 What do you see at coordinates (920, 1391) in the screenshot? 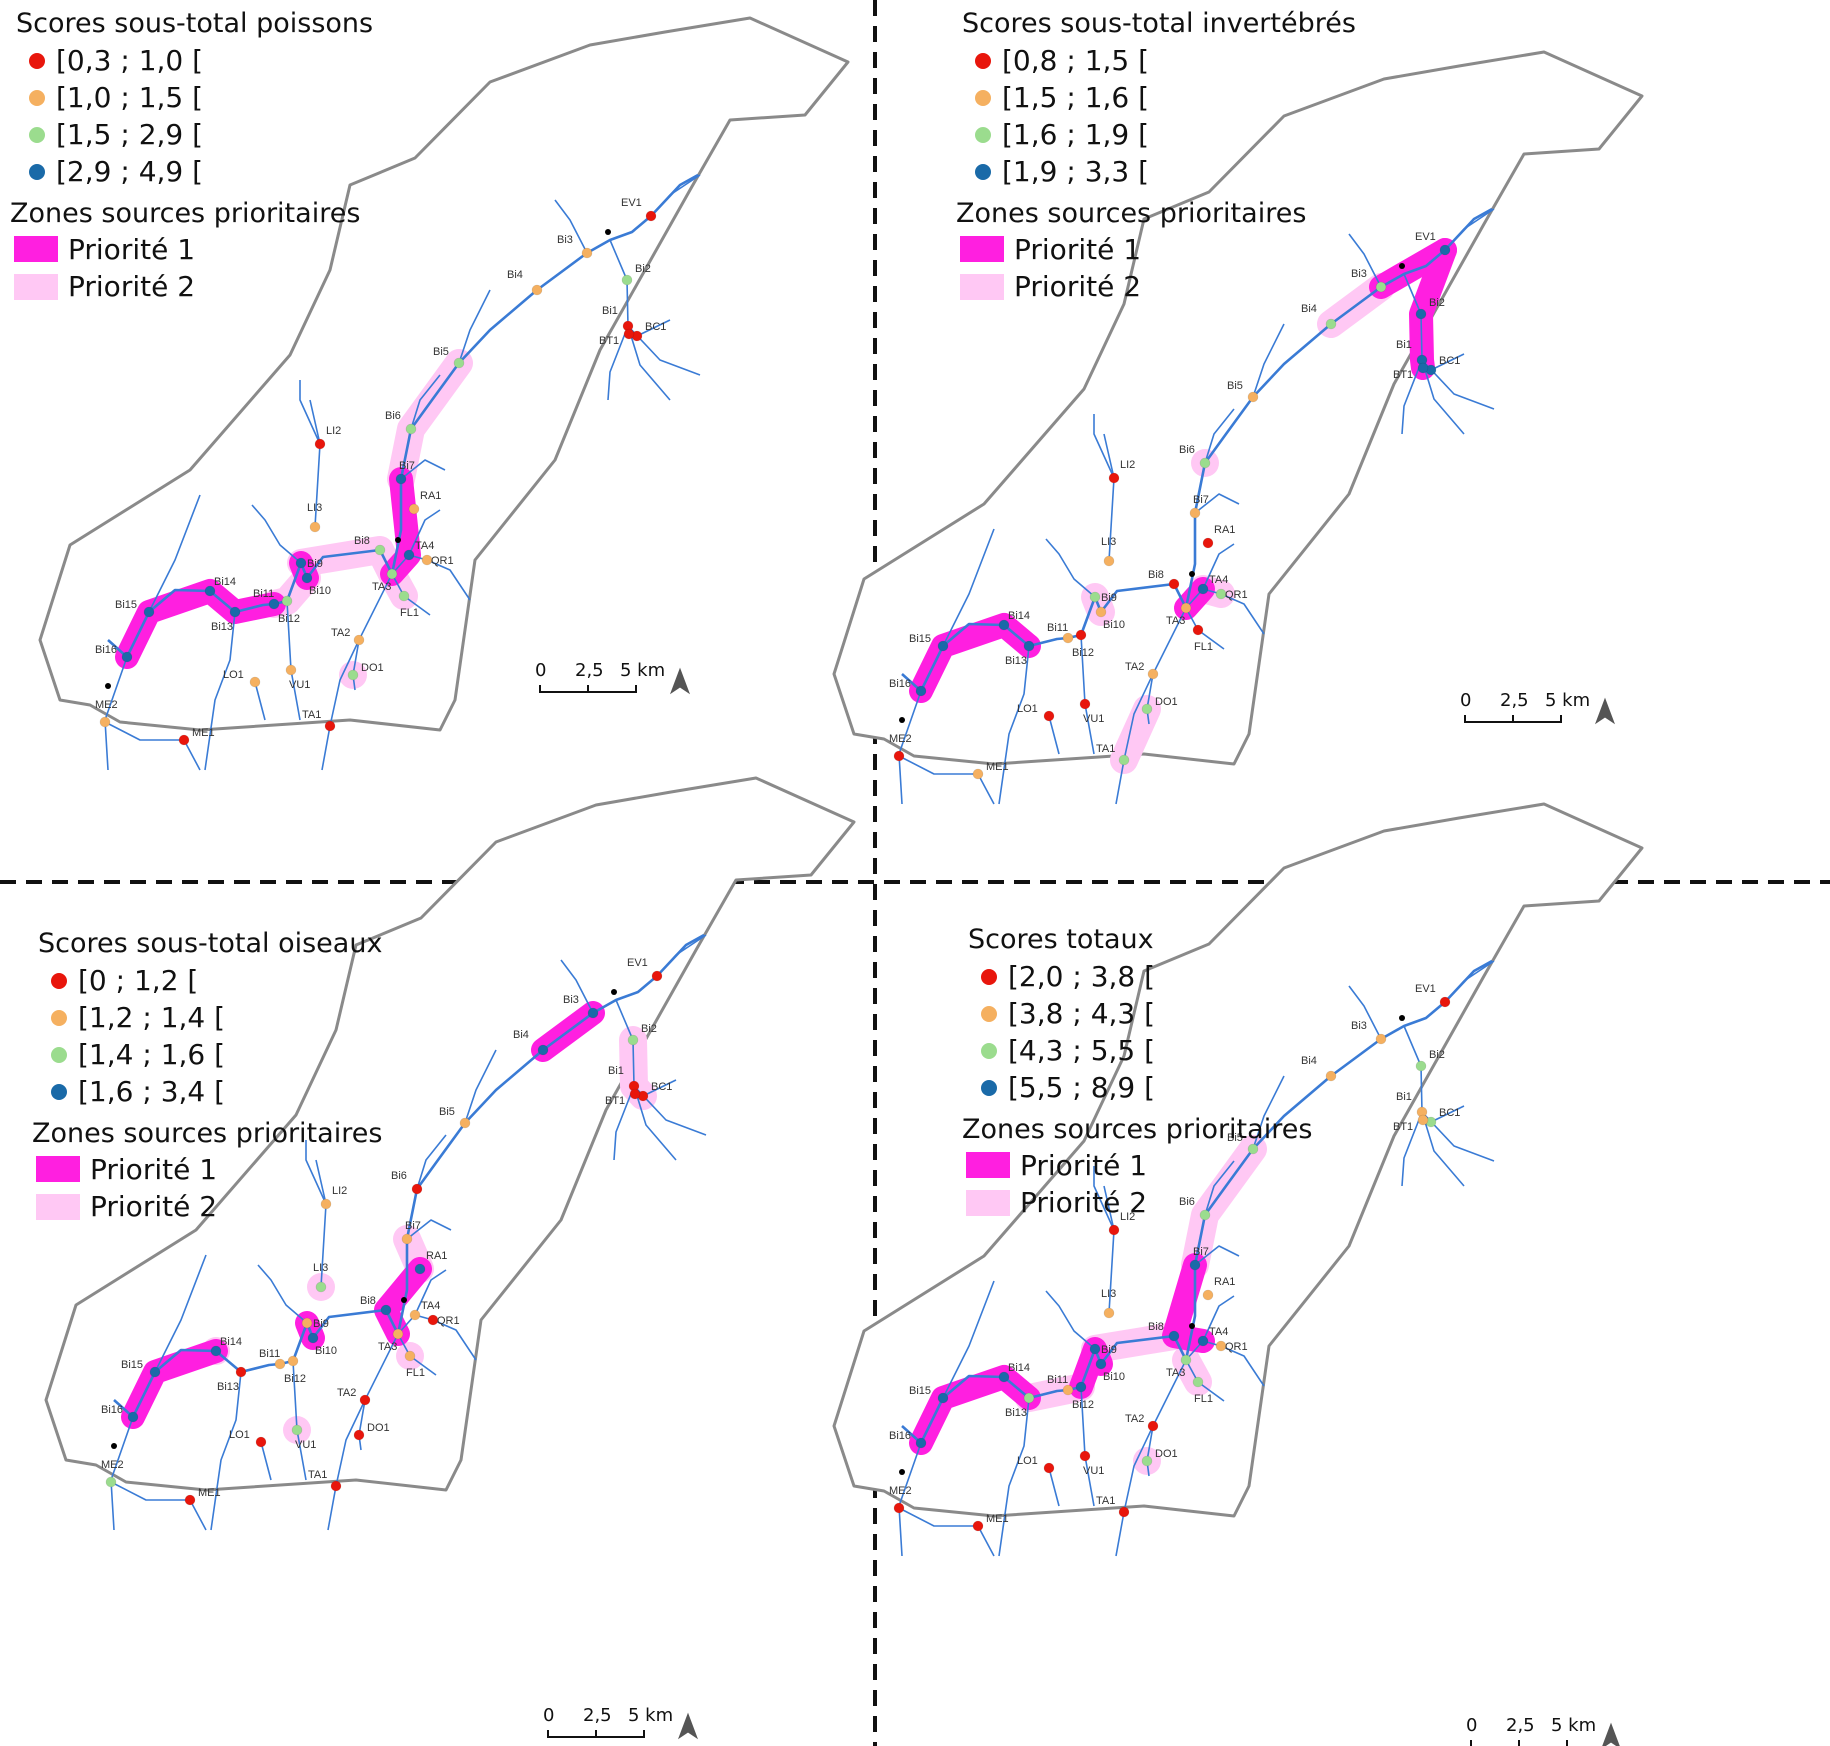
I see `station-label: Bi15` at bounding box center [920, 1391].